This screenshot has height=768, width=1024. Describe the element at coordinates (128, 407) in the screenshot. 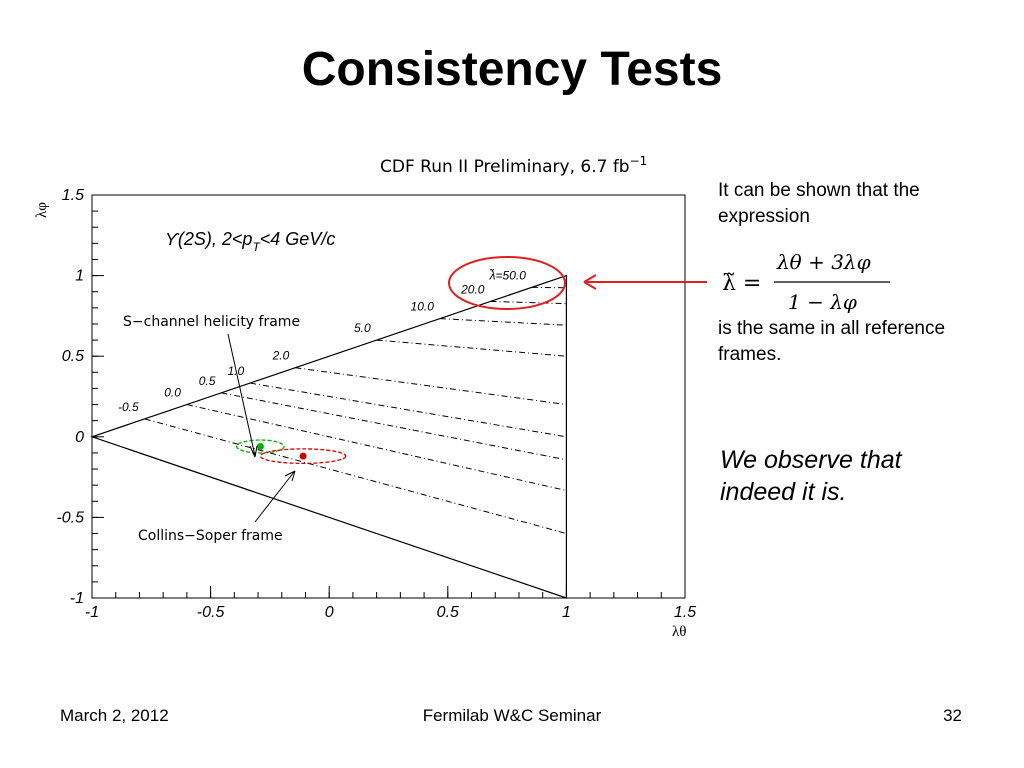

I see `contour-label: -0.5` at that location.